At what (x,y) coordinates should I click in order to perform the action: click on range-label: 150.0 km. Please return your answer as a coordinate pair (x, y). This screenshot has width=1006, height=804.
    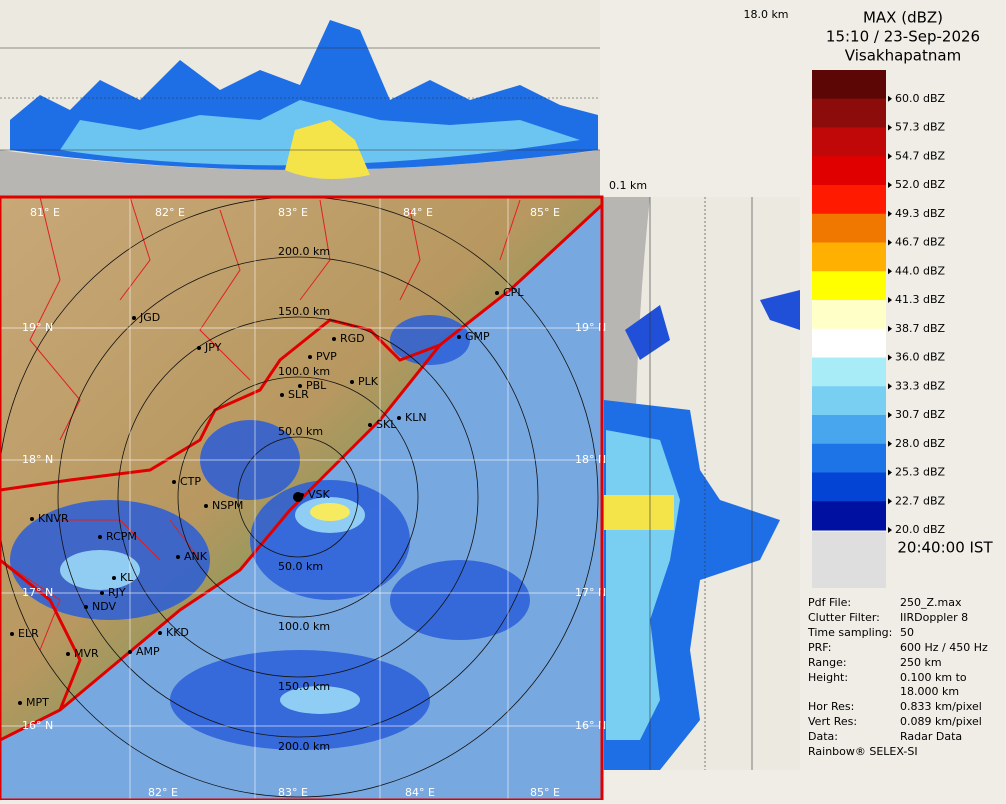
    Looking at the image, I should click on (304, 311).